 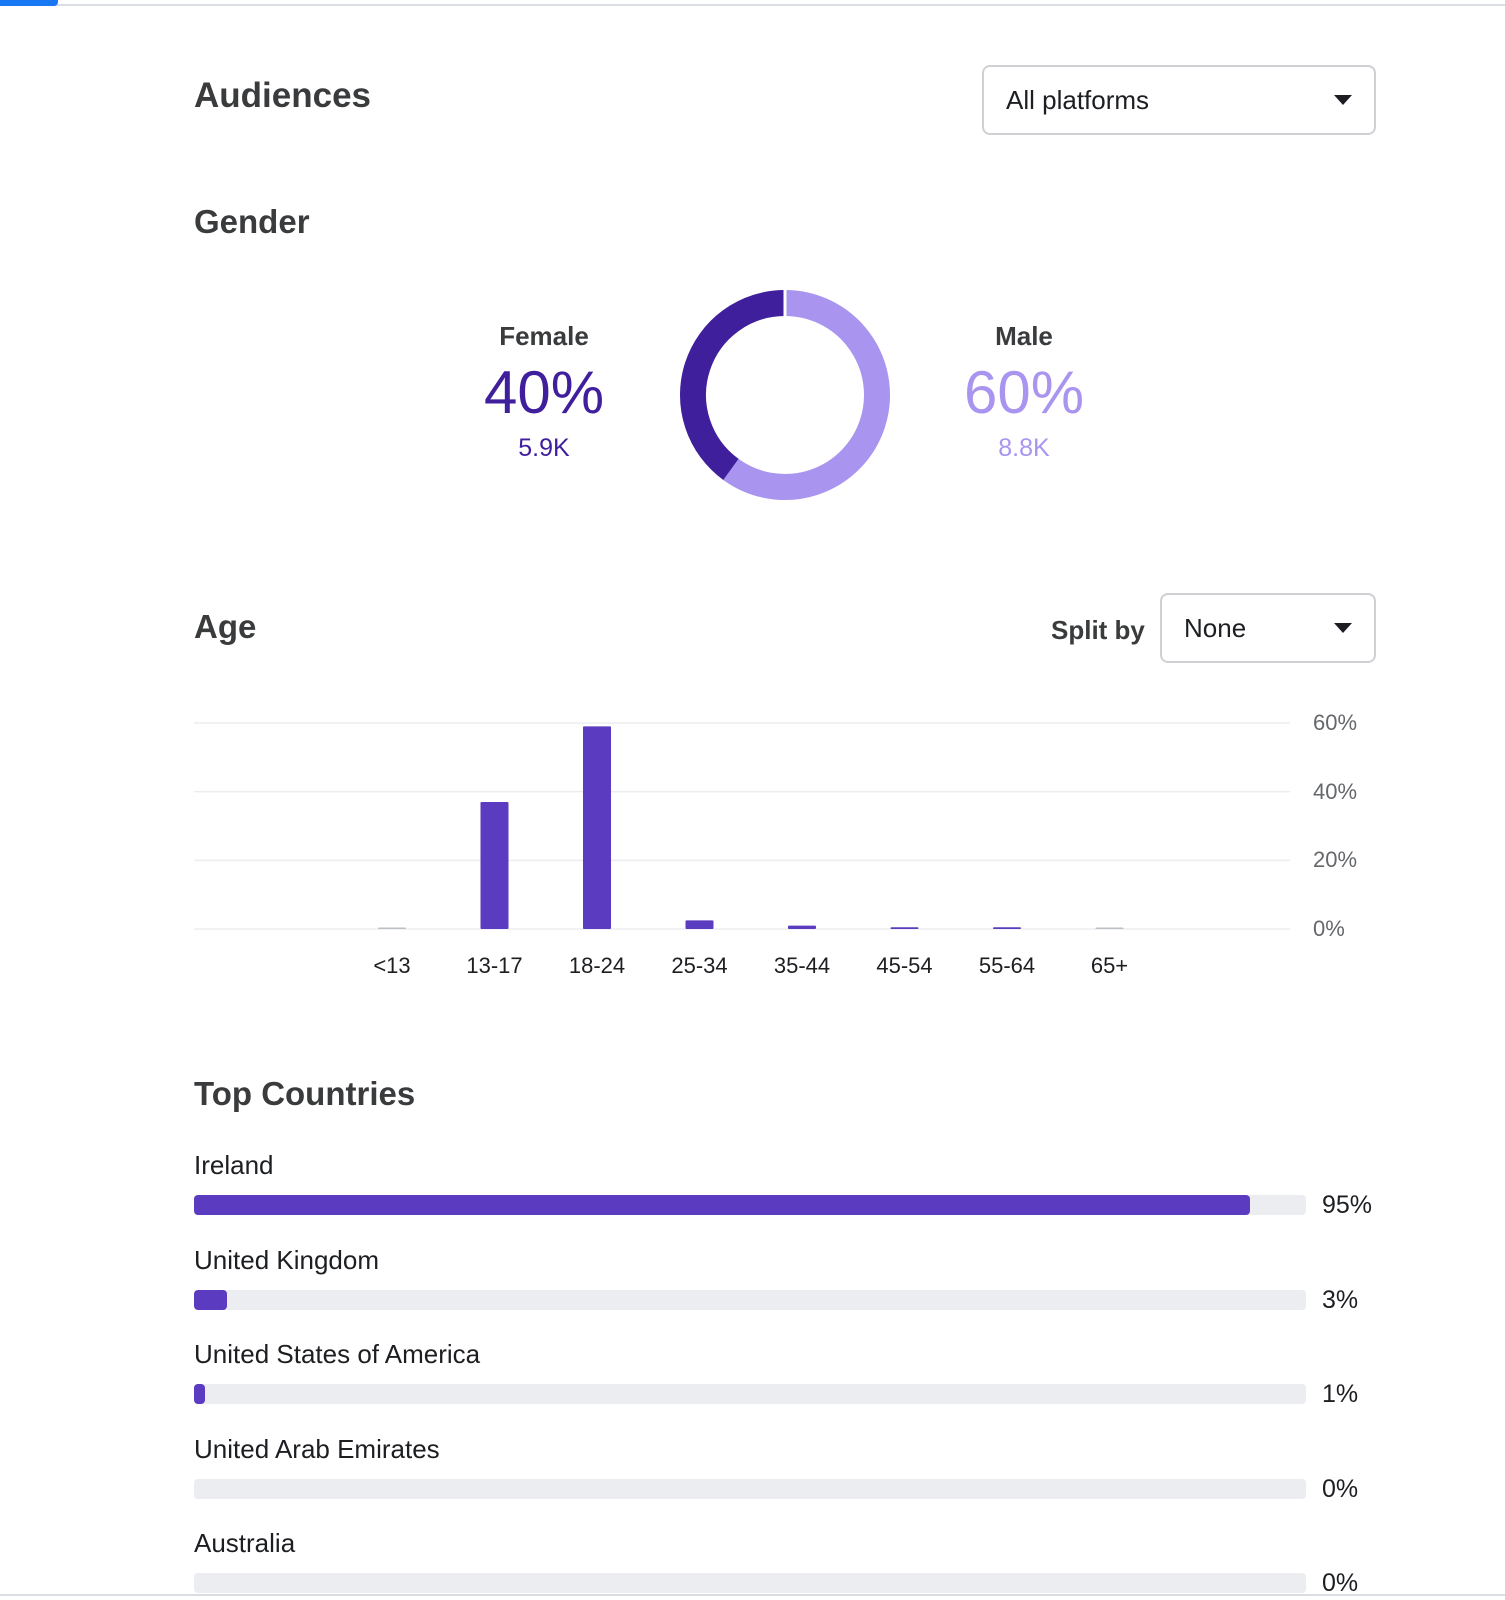 I want to click on country-name: United Kingdom, so click(x=286, y=1259).